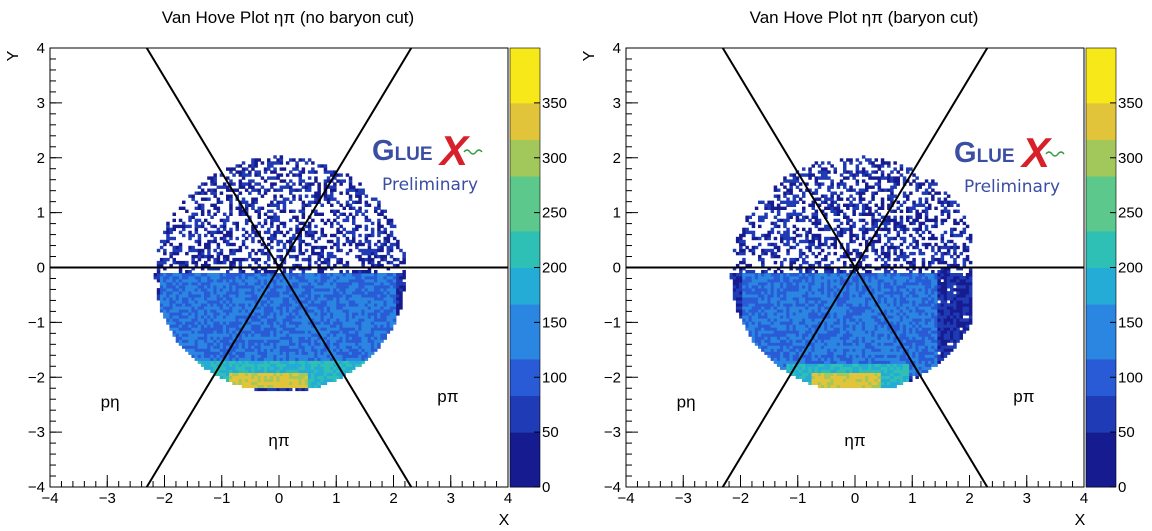  Describe the element at coordinates (447, 396) in the screenshot. I see `region-label: pπ` at that location.